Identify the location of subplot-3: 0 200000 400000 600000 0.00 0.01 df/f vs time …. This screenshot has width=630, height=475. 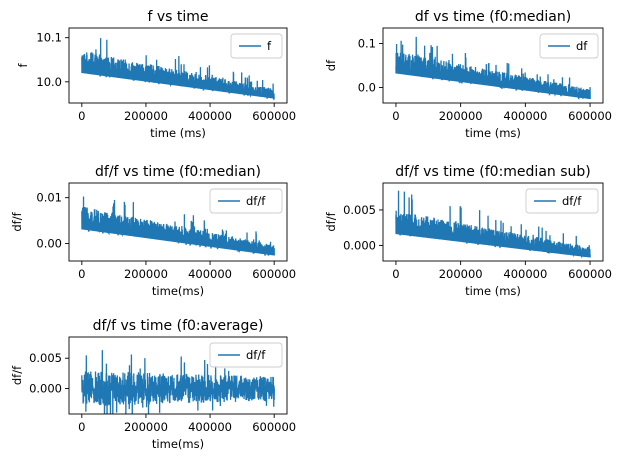
(153, 231).